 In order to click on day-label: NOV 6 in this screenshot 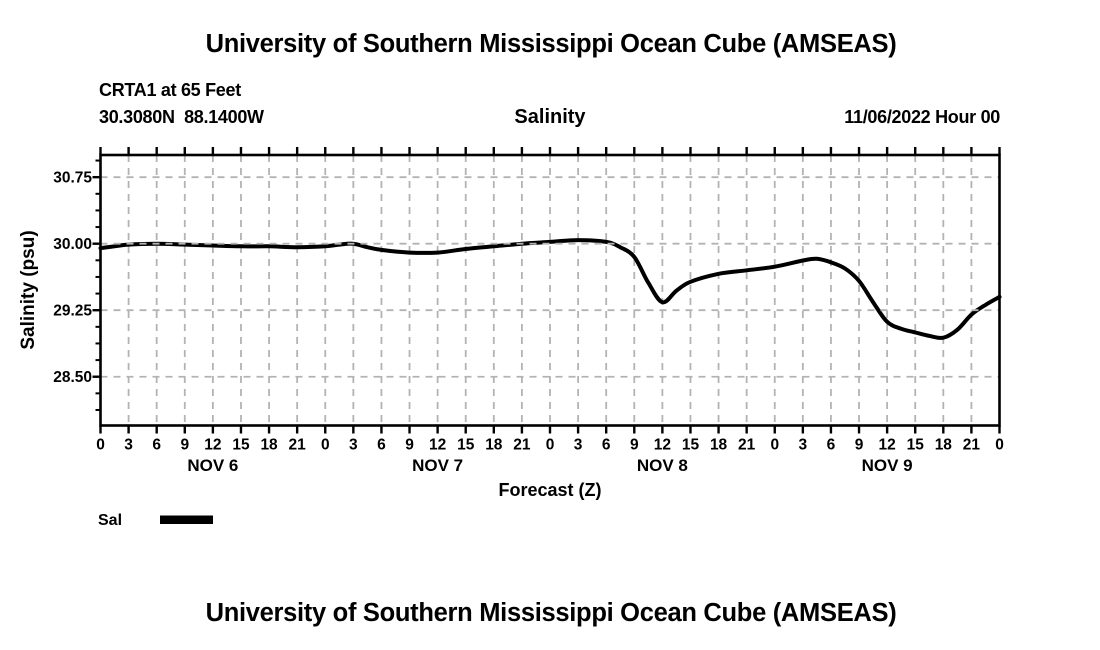, I will do `click(212, 465)`.